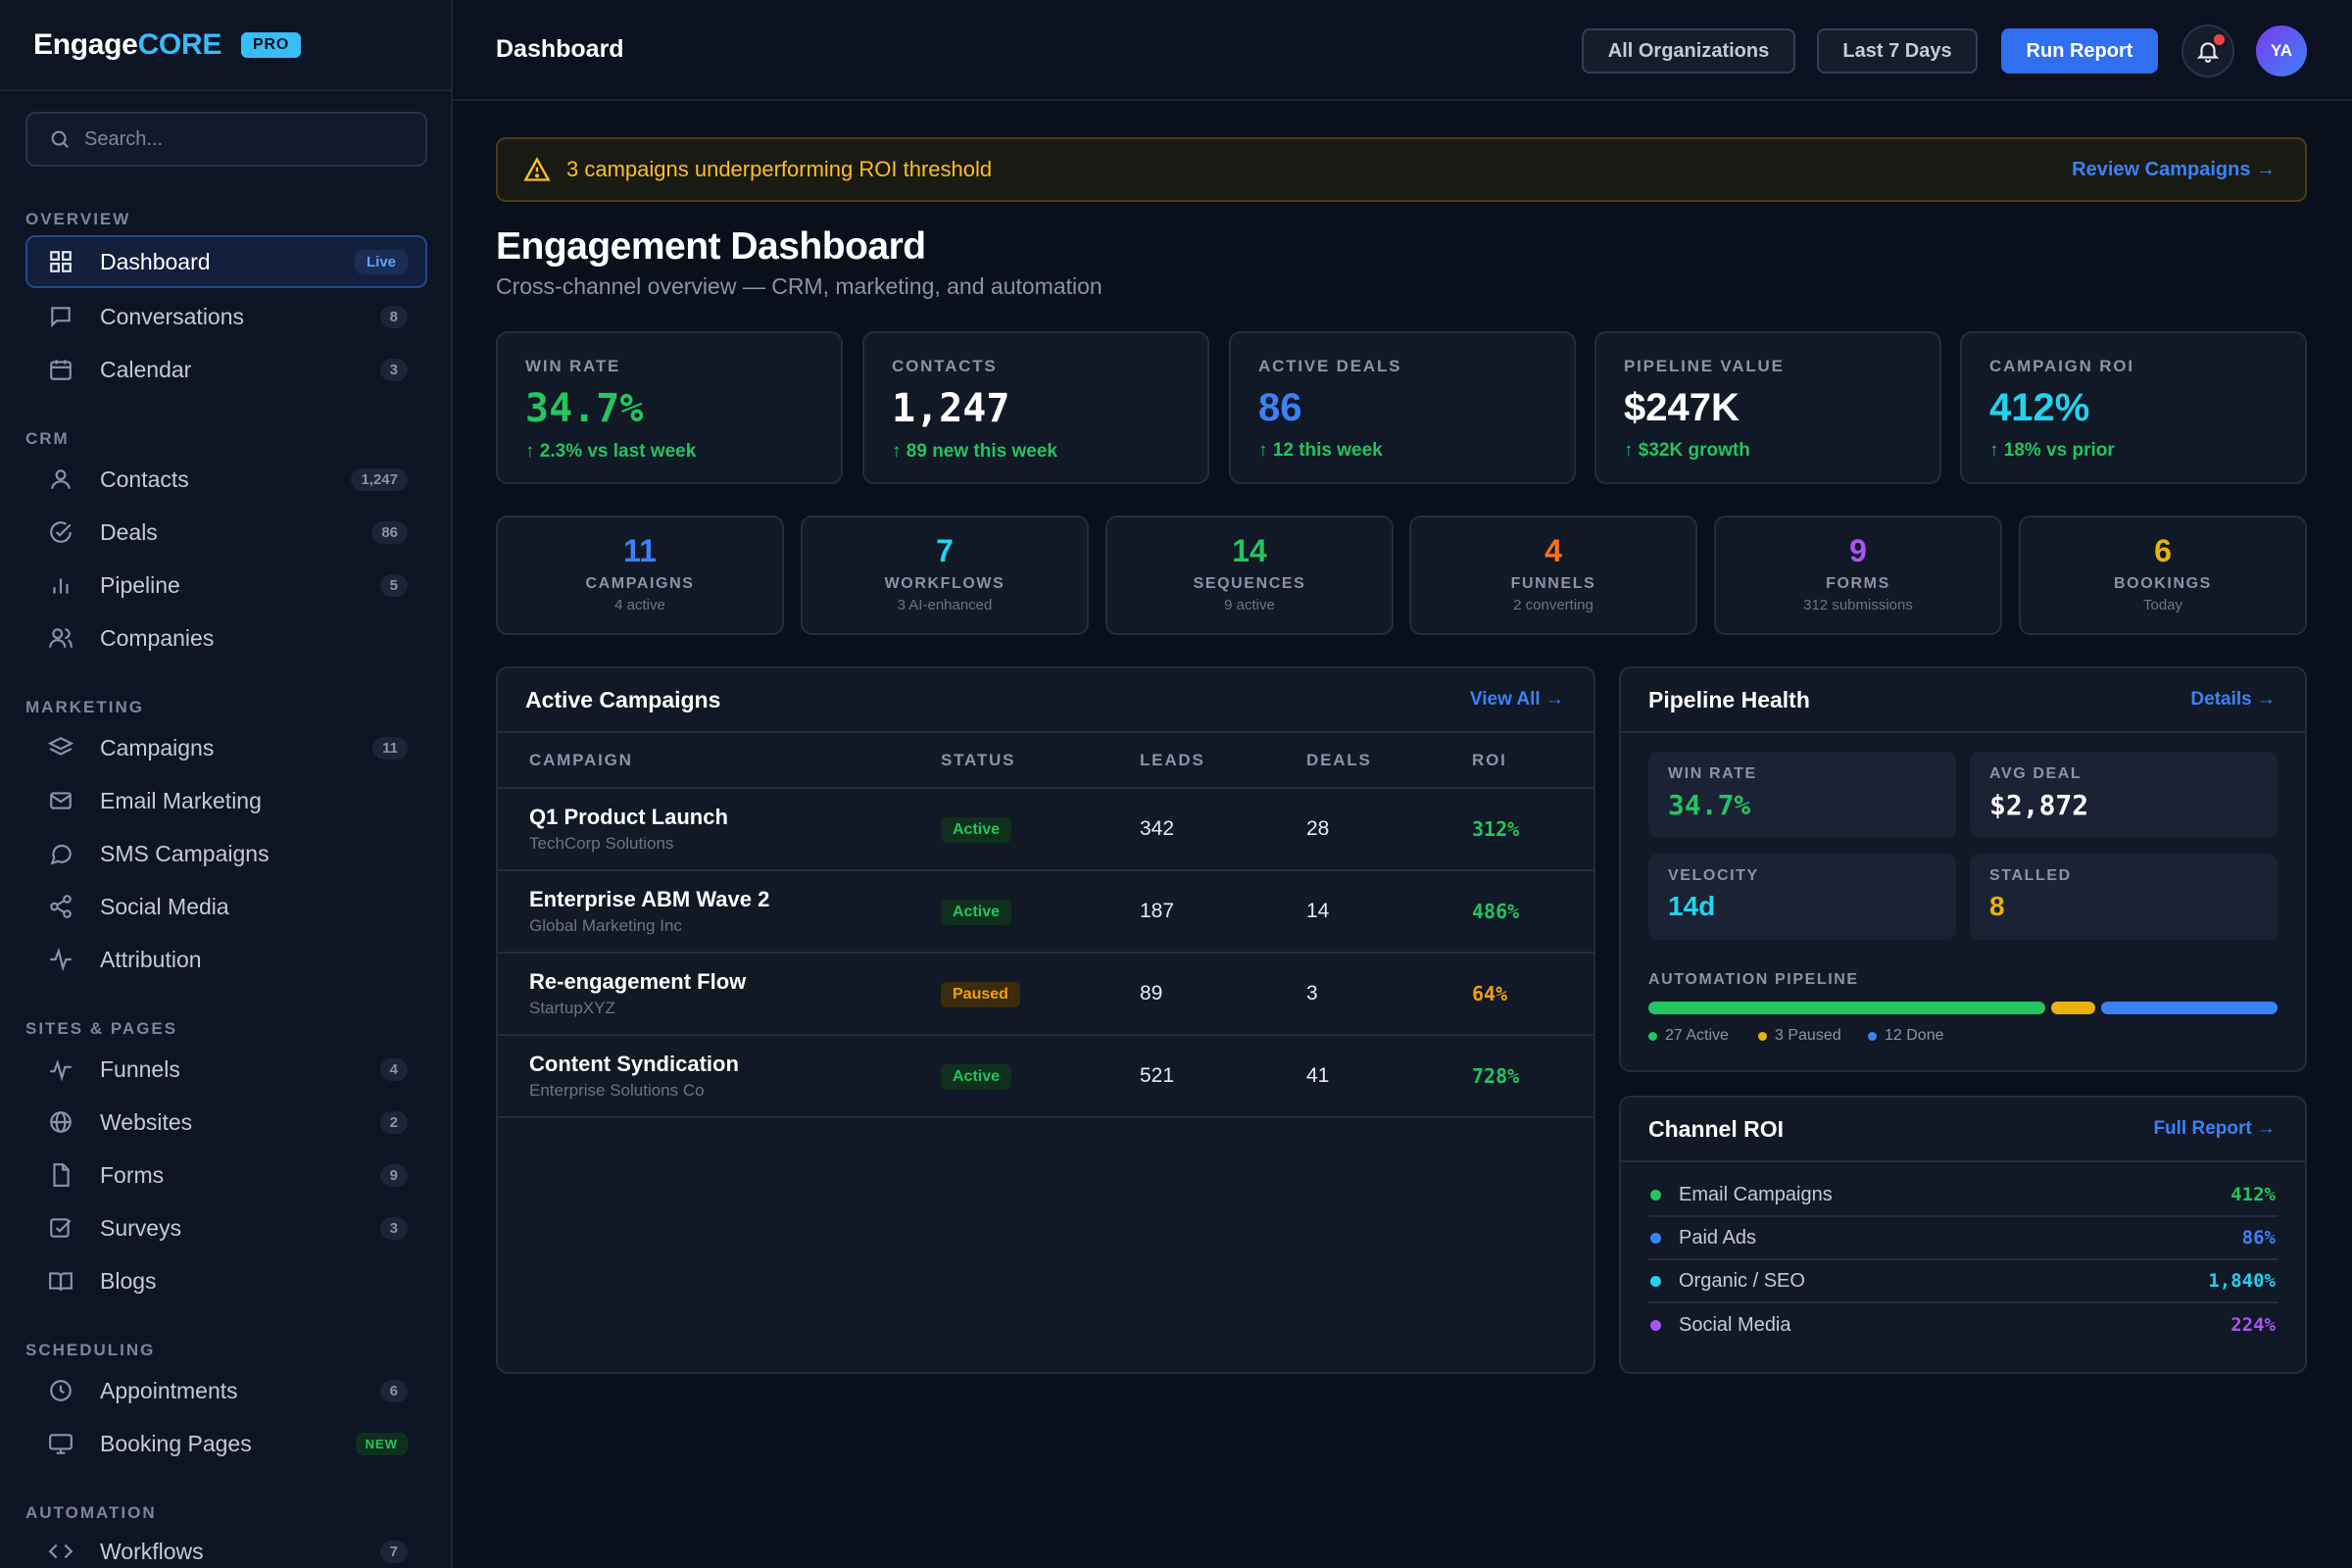 The height and width of the screenshot is (1568, 2352). I want to click on automation-pipeline-label: AUTOMATION PIPELINE, so click(1753, 979).